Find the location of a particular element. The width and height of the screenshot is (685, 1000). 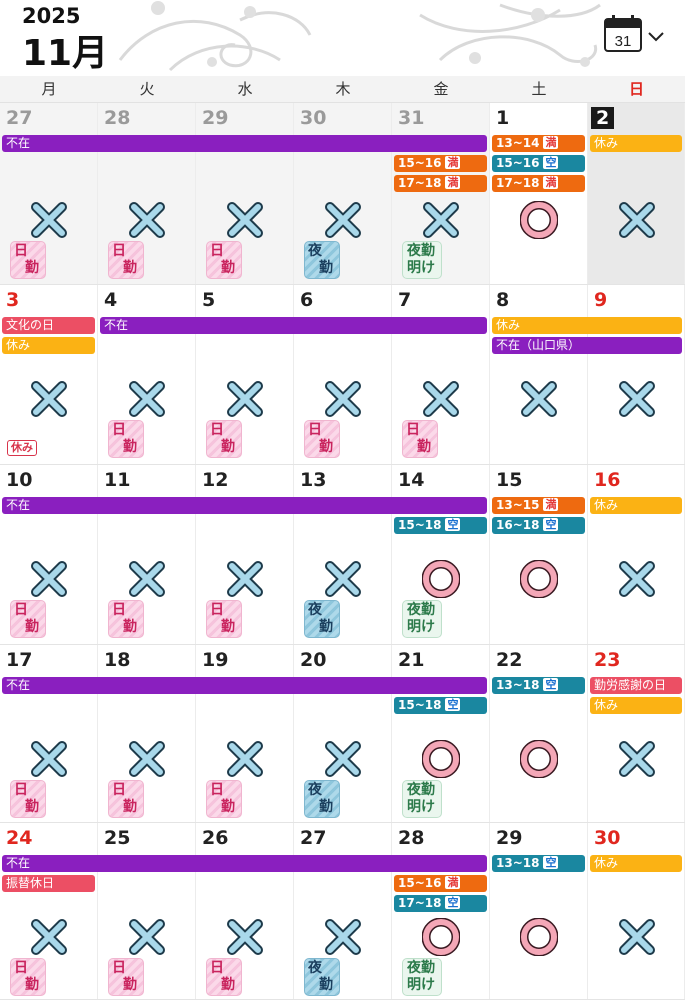

day-cell: 8 is located at coordinates (539, 374).